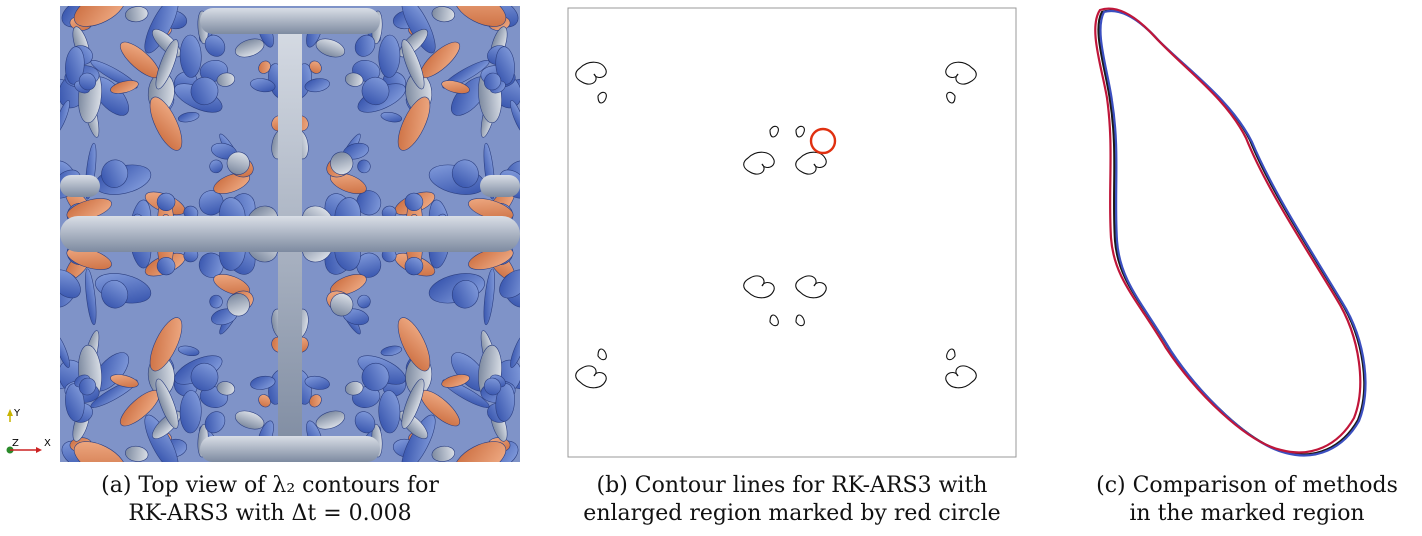 The width and height of the screenshot is (1422, 536). Describe the element at coordinates (1247, 485) in the screenshot. I see `caption-c-line1: (c) Comparison of methods` at that location.